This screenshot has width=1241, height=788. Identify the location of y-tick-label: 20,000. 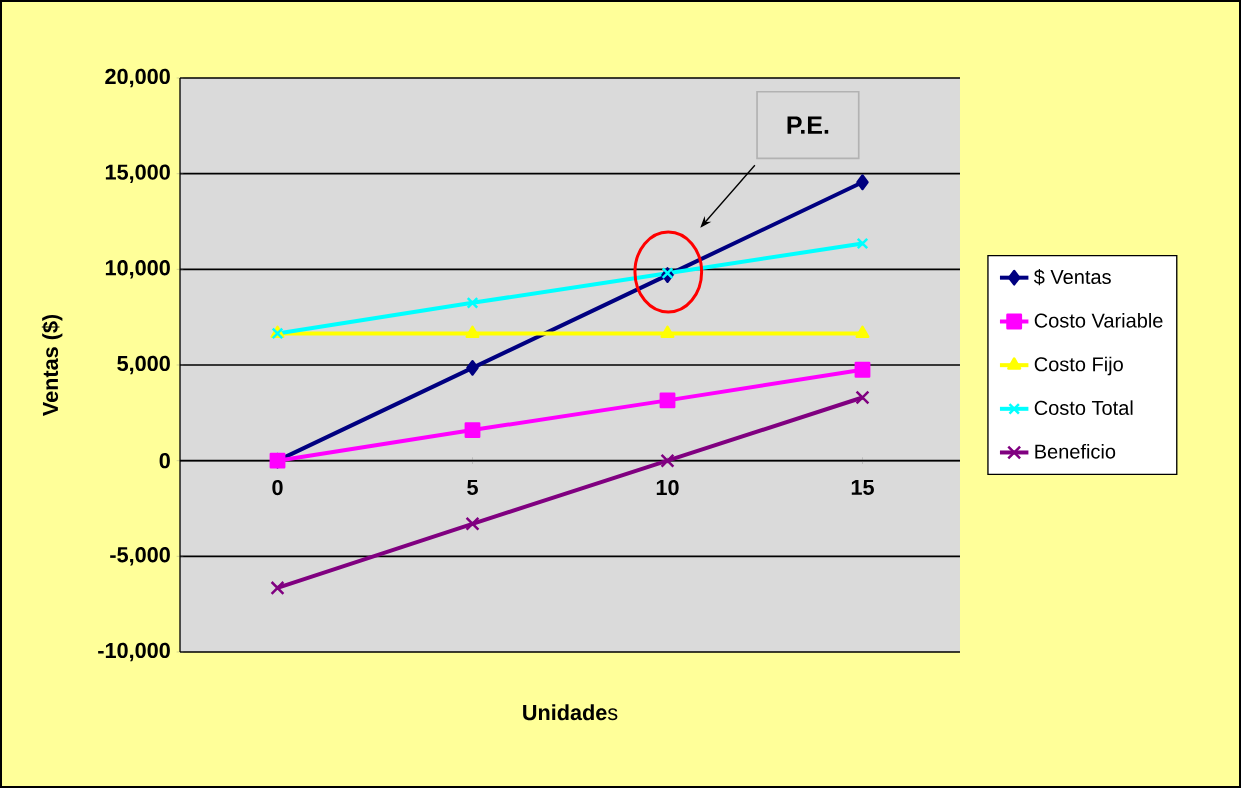
(137, 78).